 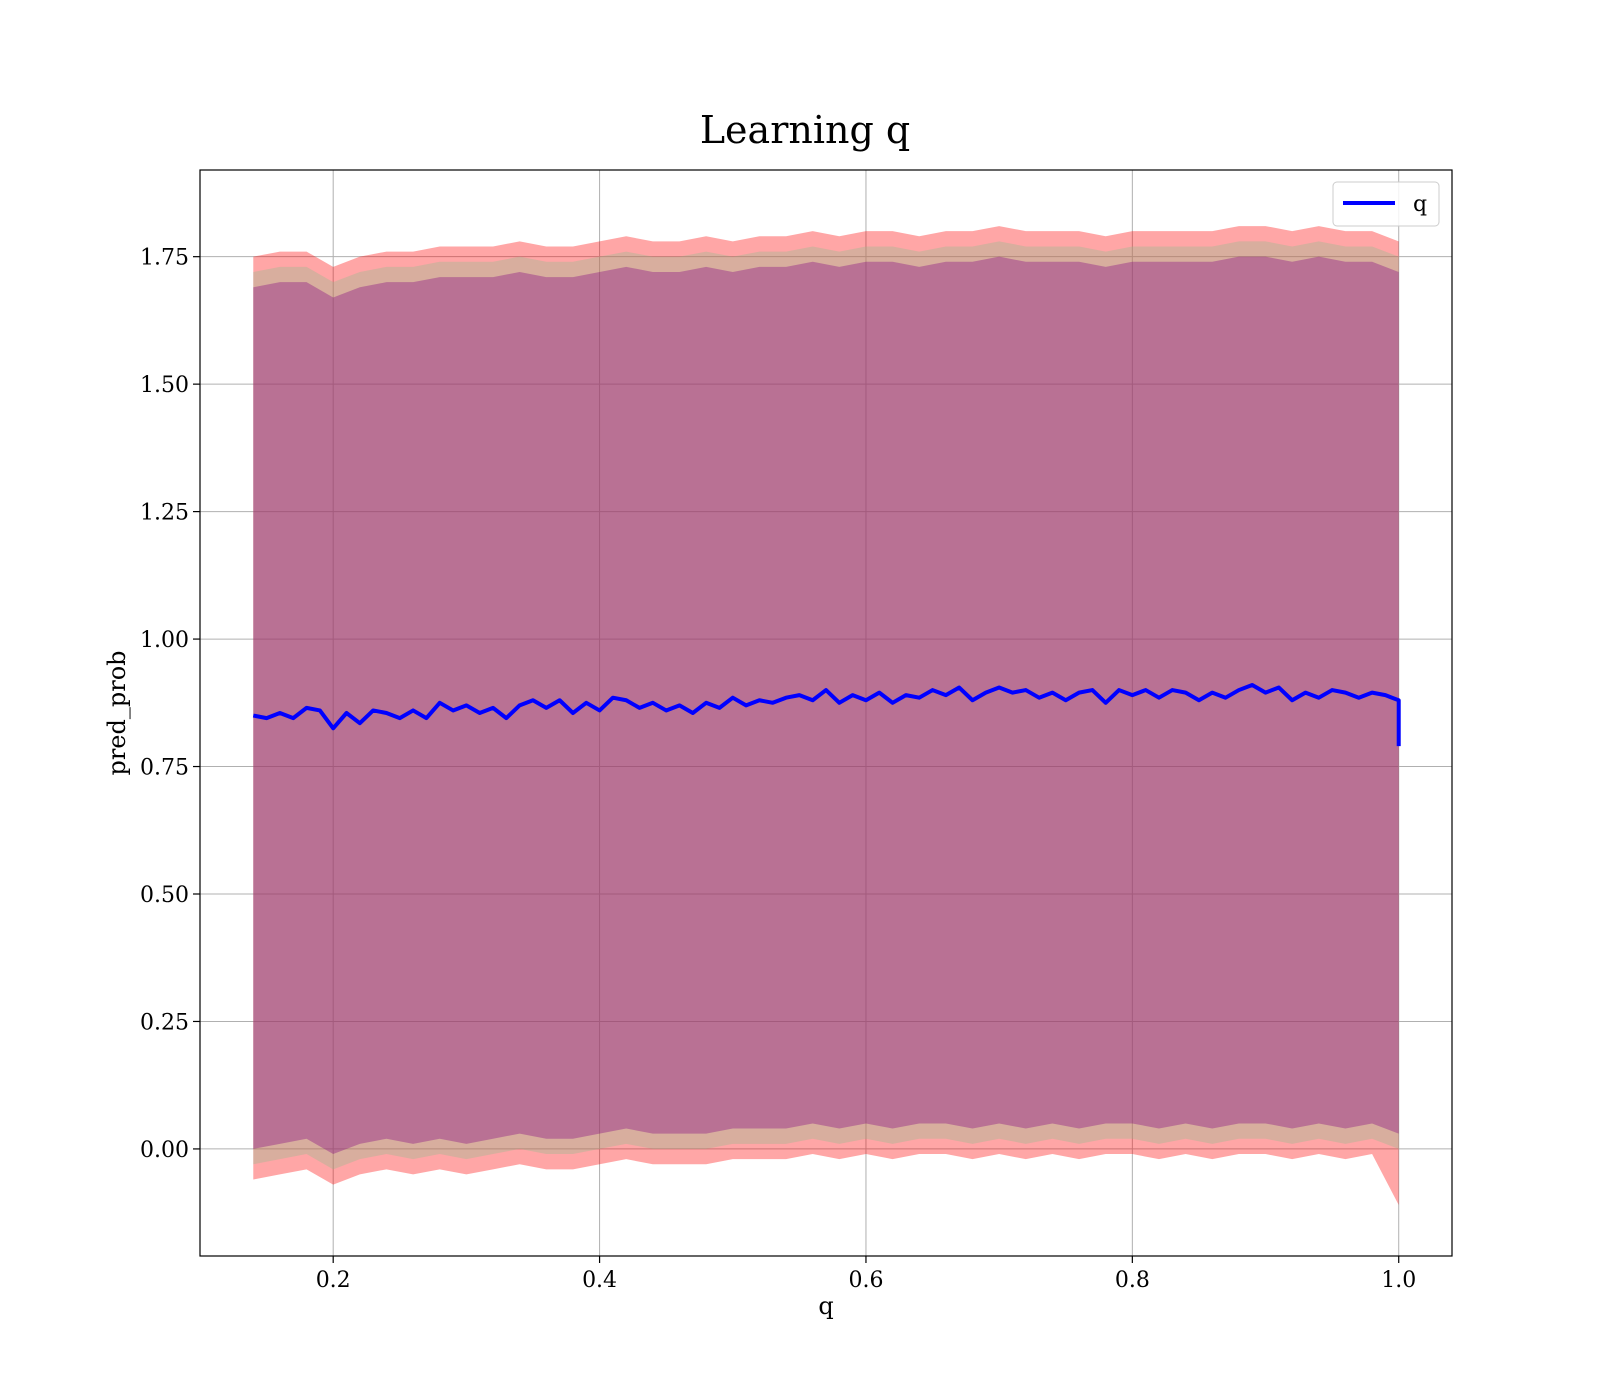 I want to click on series-lines, so click(x=826, y=714).